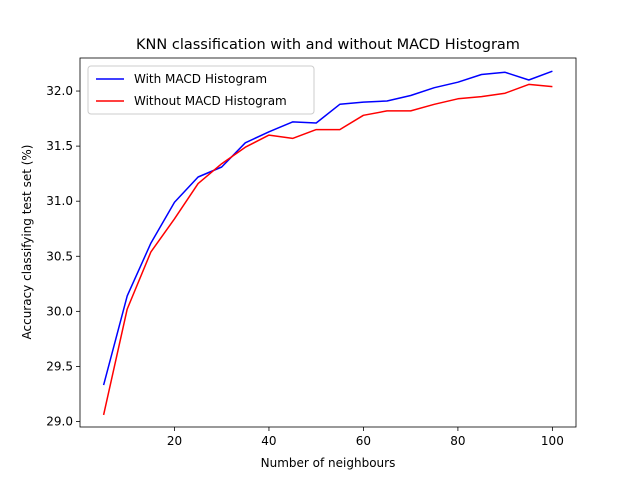  I want to click on y-tick-label: 31.5, so click(59, 146).